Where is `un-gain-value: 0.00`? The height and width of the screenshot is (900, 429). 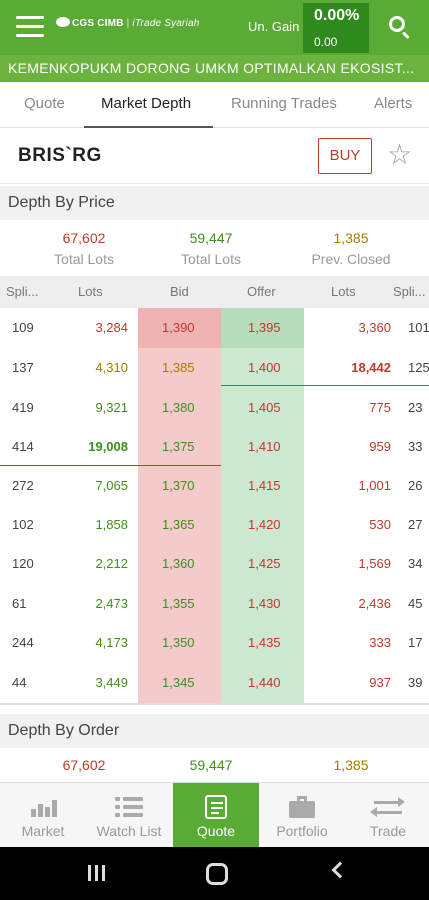
un-gain-value: 0.00 is located at coordinates (326, 42).